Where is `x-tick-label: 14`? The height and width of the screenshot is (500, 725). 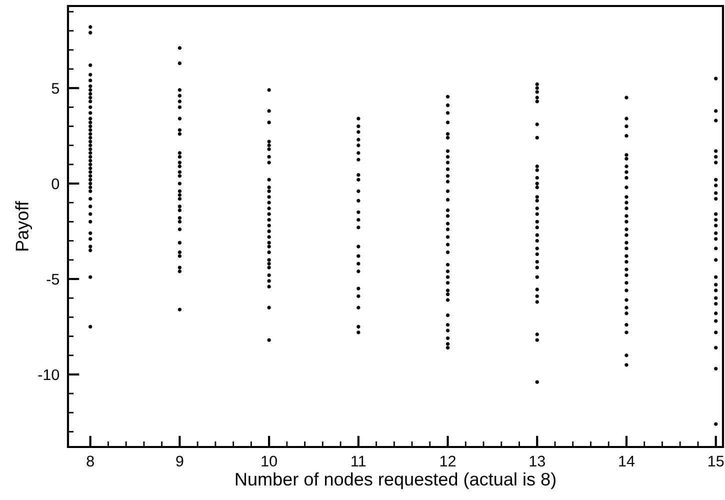
x-tick-label: 14 is located at coordinates (627, 461).